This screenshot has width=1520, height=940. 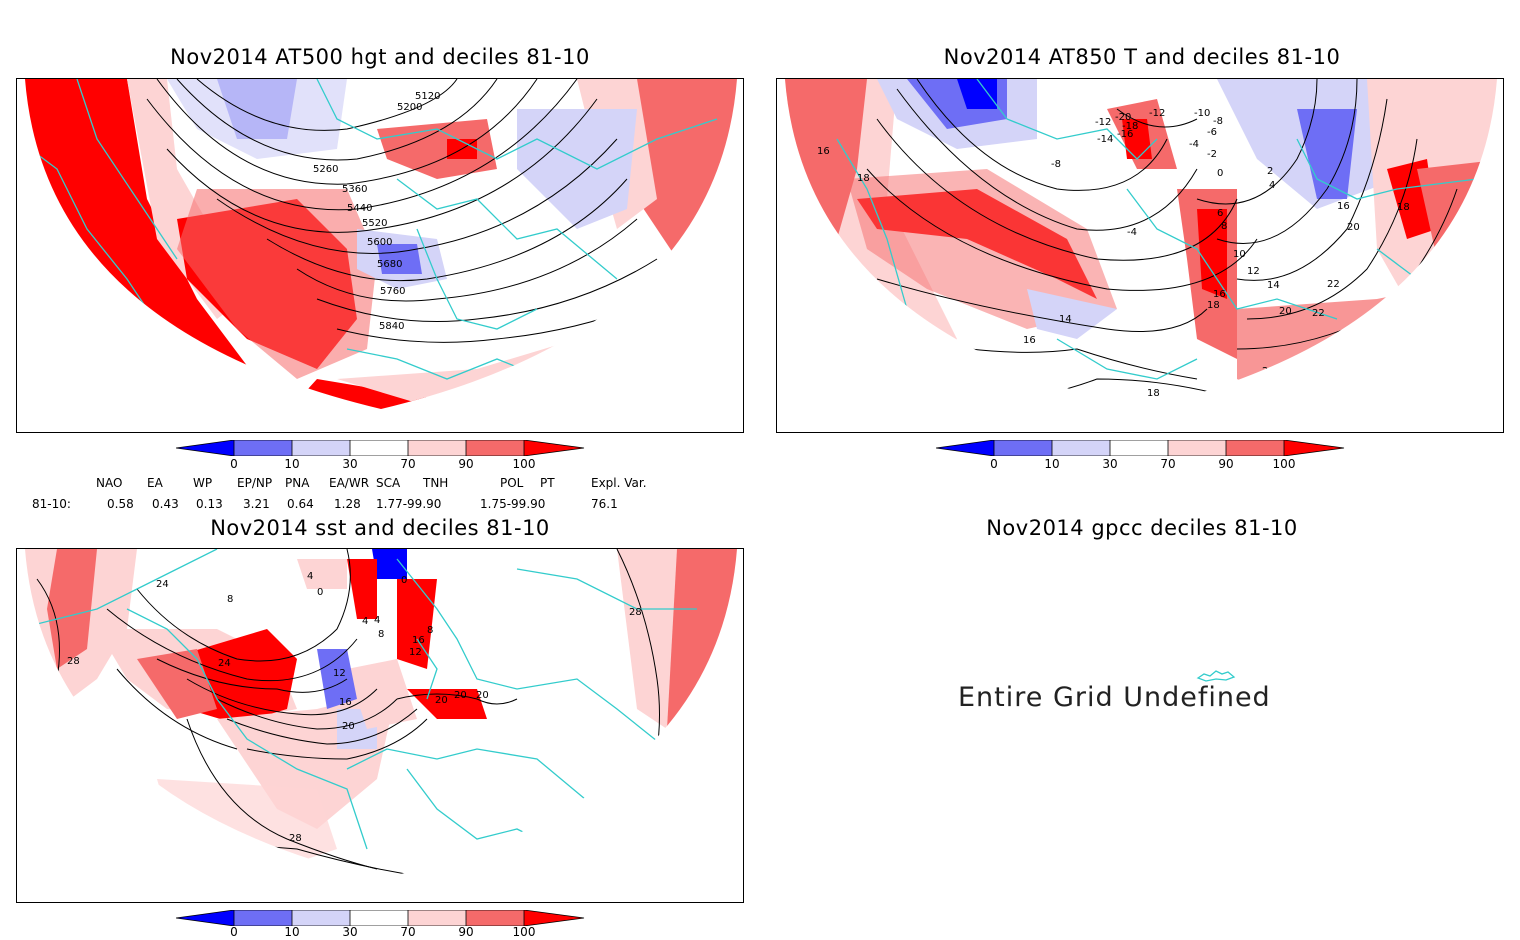 I want to click on hgt-contour-label: 5600, so click(x=379, y=242).